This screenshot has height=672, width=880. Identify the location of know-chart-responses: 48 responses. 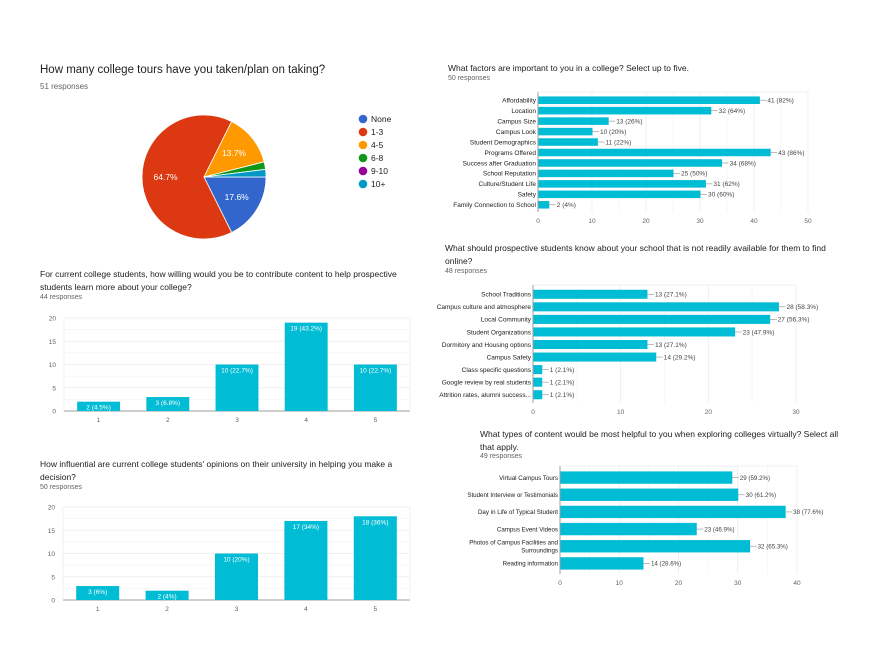
(466, 271).